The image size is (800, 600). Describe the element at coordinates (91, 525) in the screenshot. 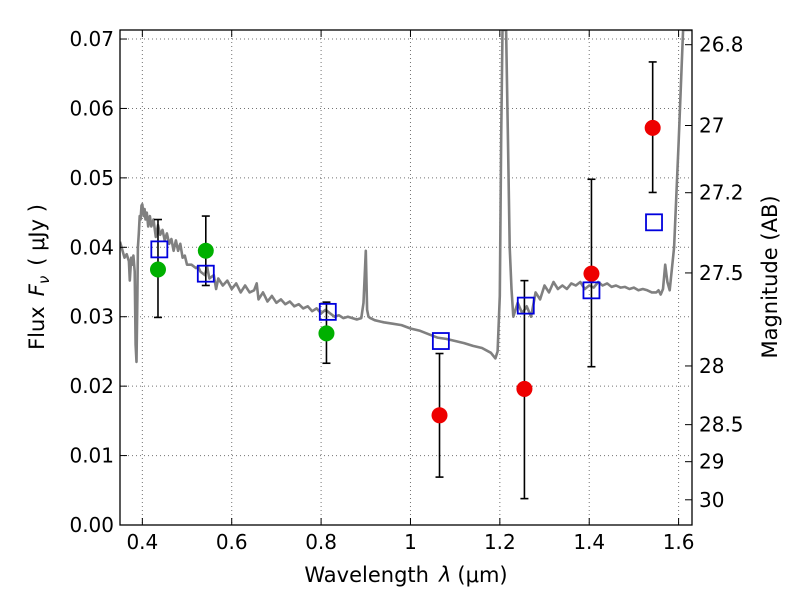

I see `y-tick-label: 0.00` at that location.